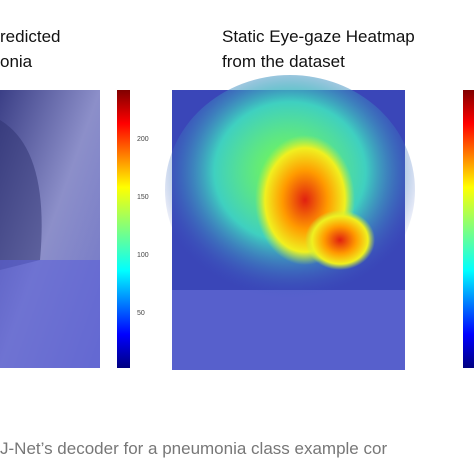 Image resolution: width=474 pixels, height=474 pixels. I want to click on colorbar-tick: 150, so click(143, 197).